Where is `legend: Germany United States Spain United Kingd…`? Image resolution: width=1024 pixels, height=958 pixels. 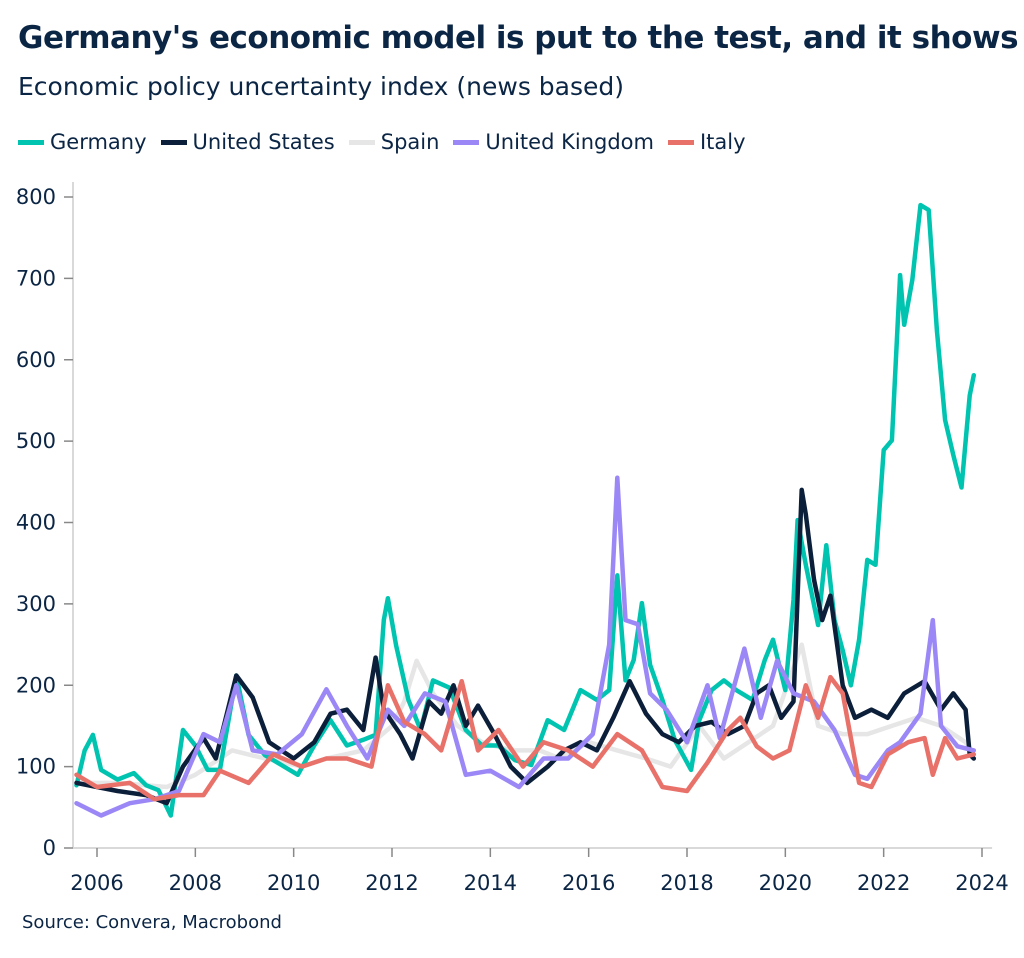
legend: Germany United States Spain United Kingd… is located at coordinates (382, 142).